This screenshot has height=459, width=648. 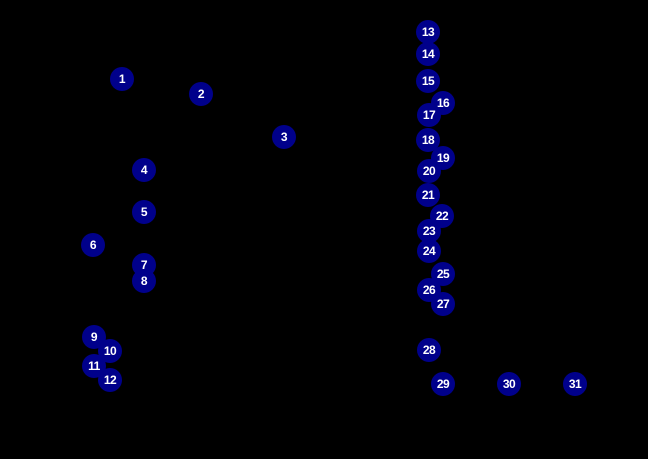 I want to click on som-mark-20: 20, so click(x=429, y=171).